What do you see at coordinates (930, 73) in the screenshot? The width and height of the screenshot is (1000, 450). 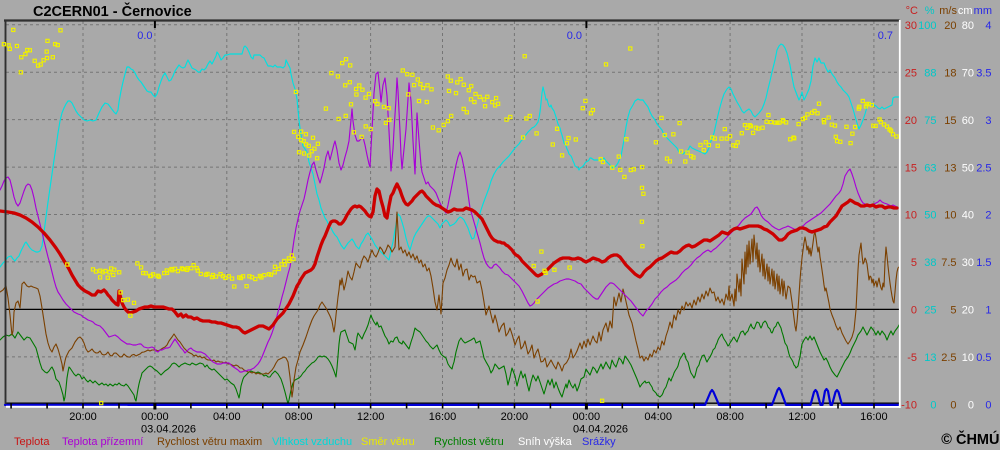 I see `svg-text: 88` at bounding box center [930, 73].